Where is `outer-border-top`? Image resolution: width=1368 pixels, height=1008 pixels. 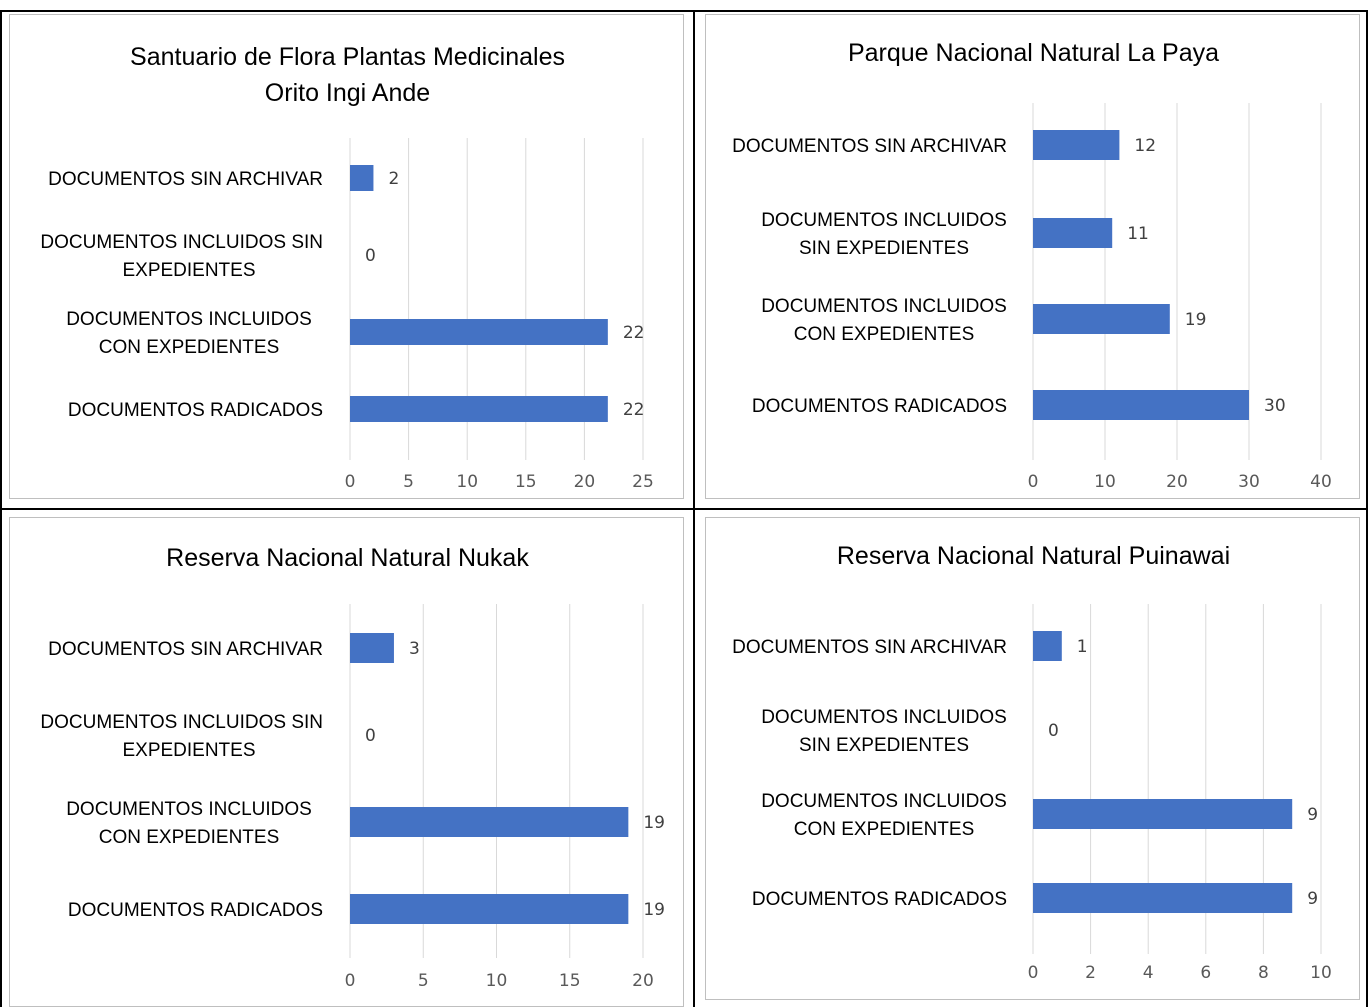 outer-border-top is located at coordinates (684, 11).